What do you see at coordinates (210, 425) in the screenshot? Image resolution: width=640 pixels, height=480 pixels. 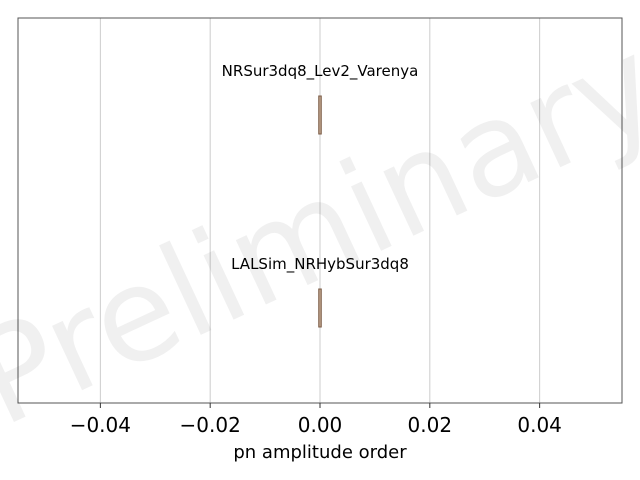 I see `x-tick-label: −0.02` at bounding box center [210, 425].